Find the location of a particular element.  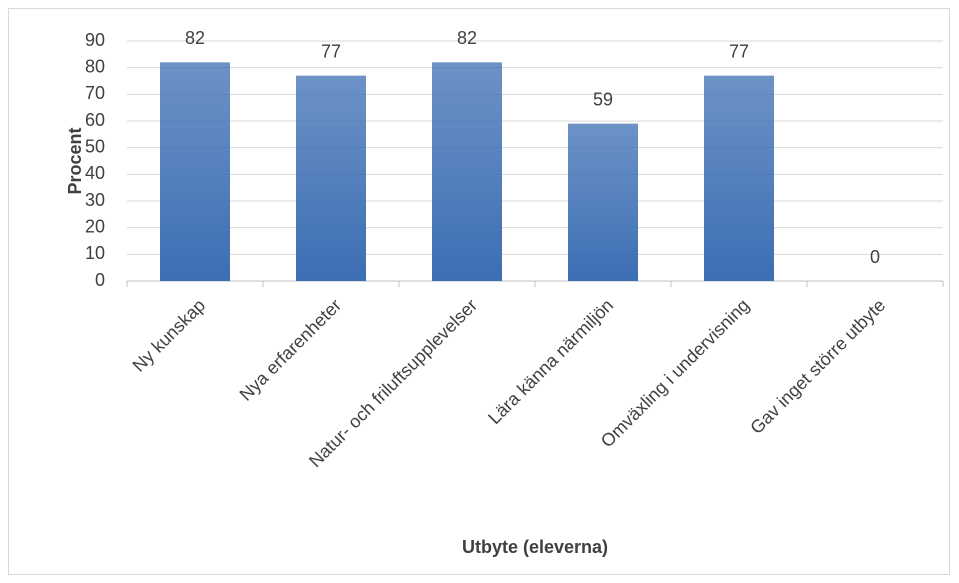

y-axis-title: Procent is located at coordinates (75, 160).